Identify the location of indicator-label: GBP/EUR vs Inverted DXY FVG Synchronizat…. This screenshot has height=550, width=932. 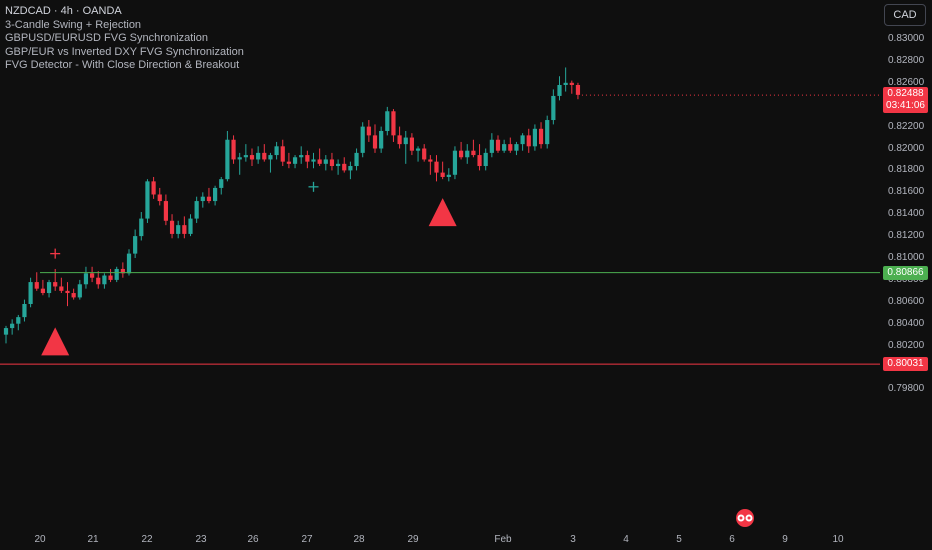
(124, 51).